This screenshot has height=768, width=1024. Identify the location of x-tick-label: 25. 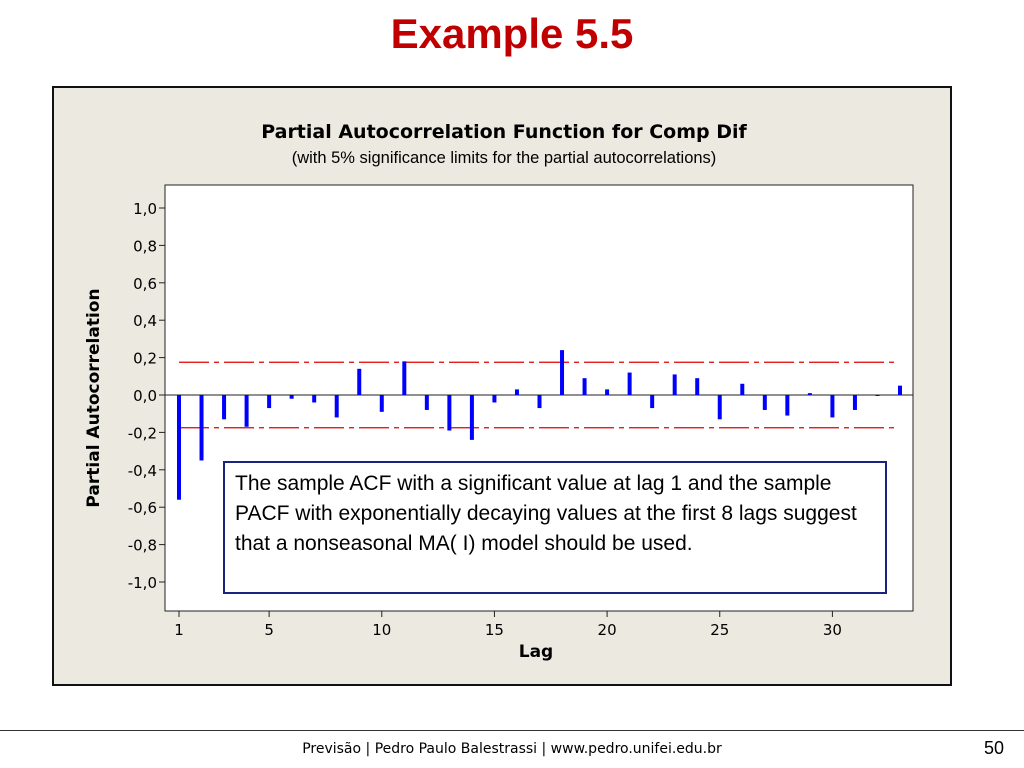
(719, 630).